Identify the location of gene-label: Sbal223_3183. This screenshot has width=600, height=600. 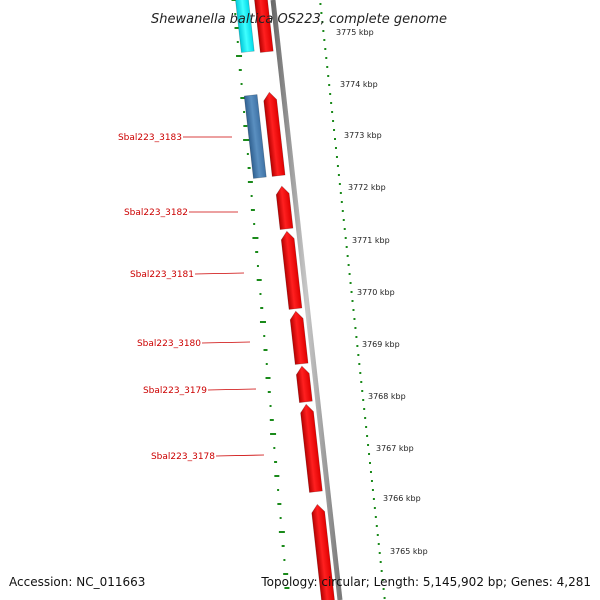
(150, 138).